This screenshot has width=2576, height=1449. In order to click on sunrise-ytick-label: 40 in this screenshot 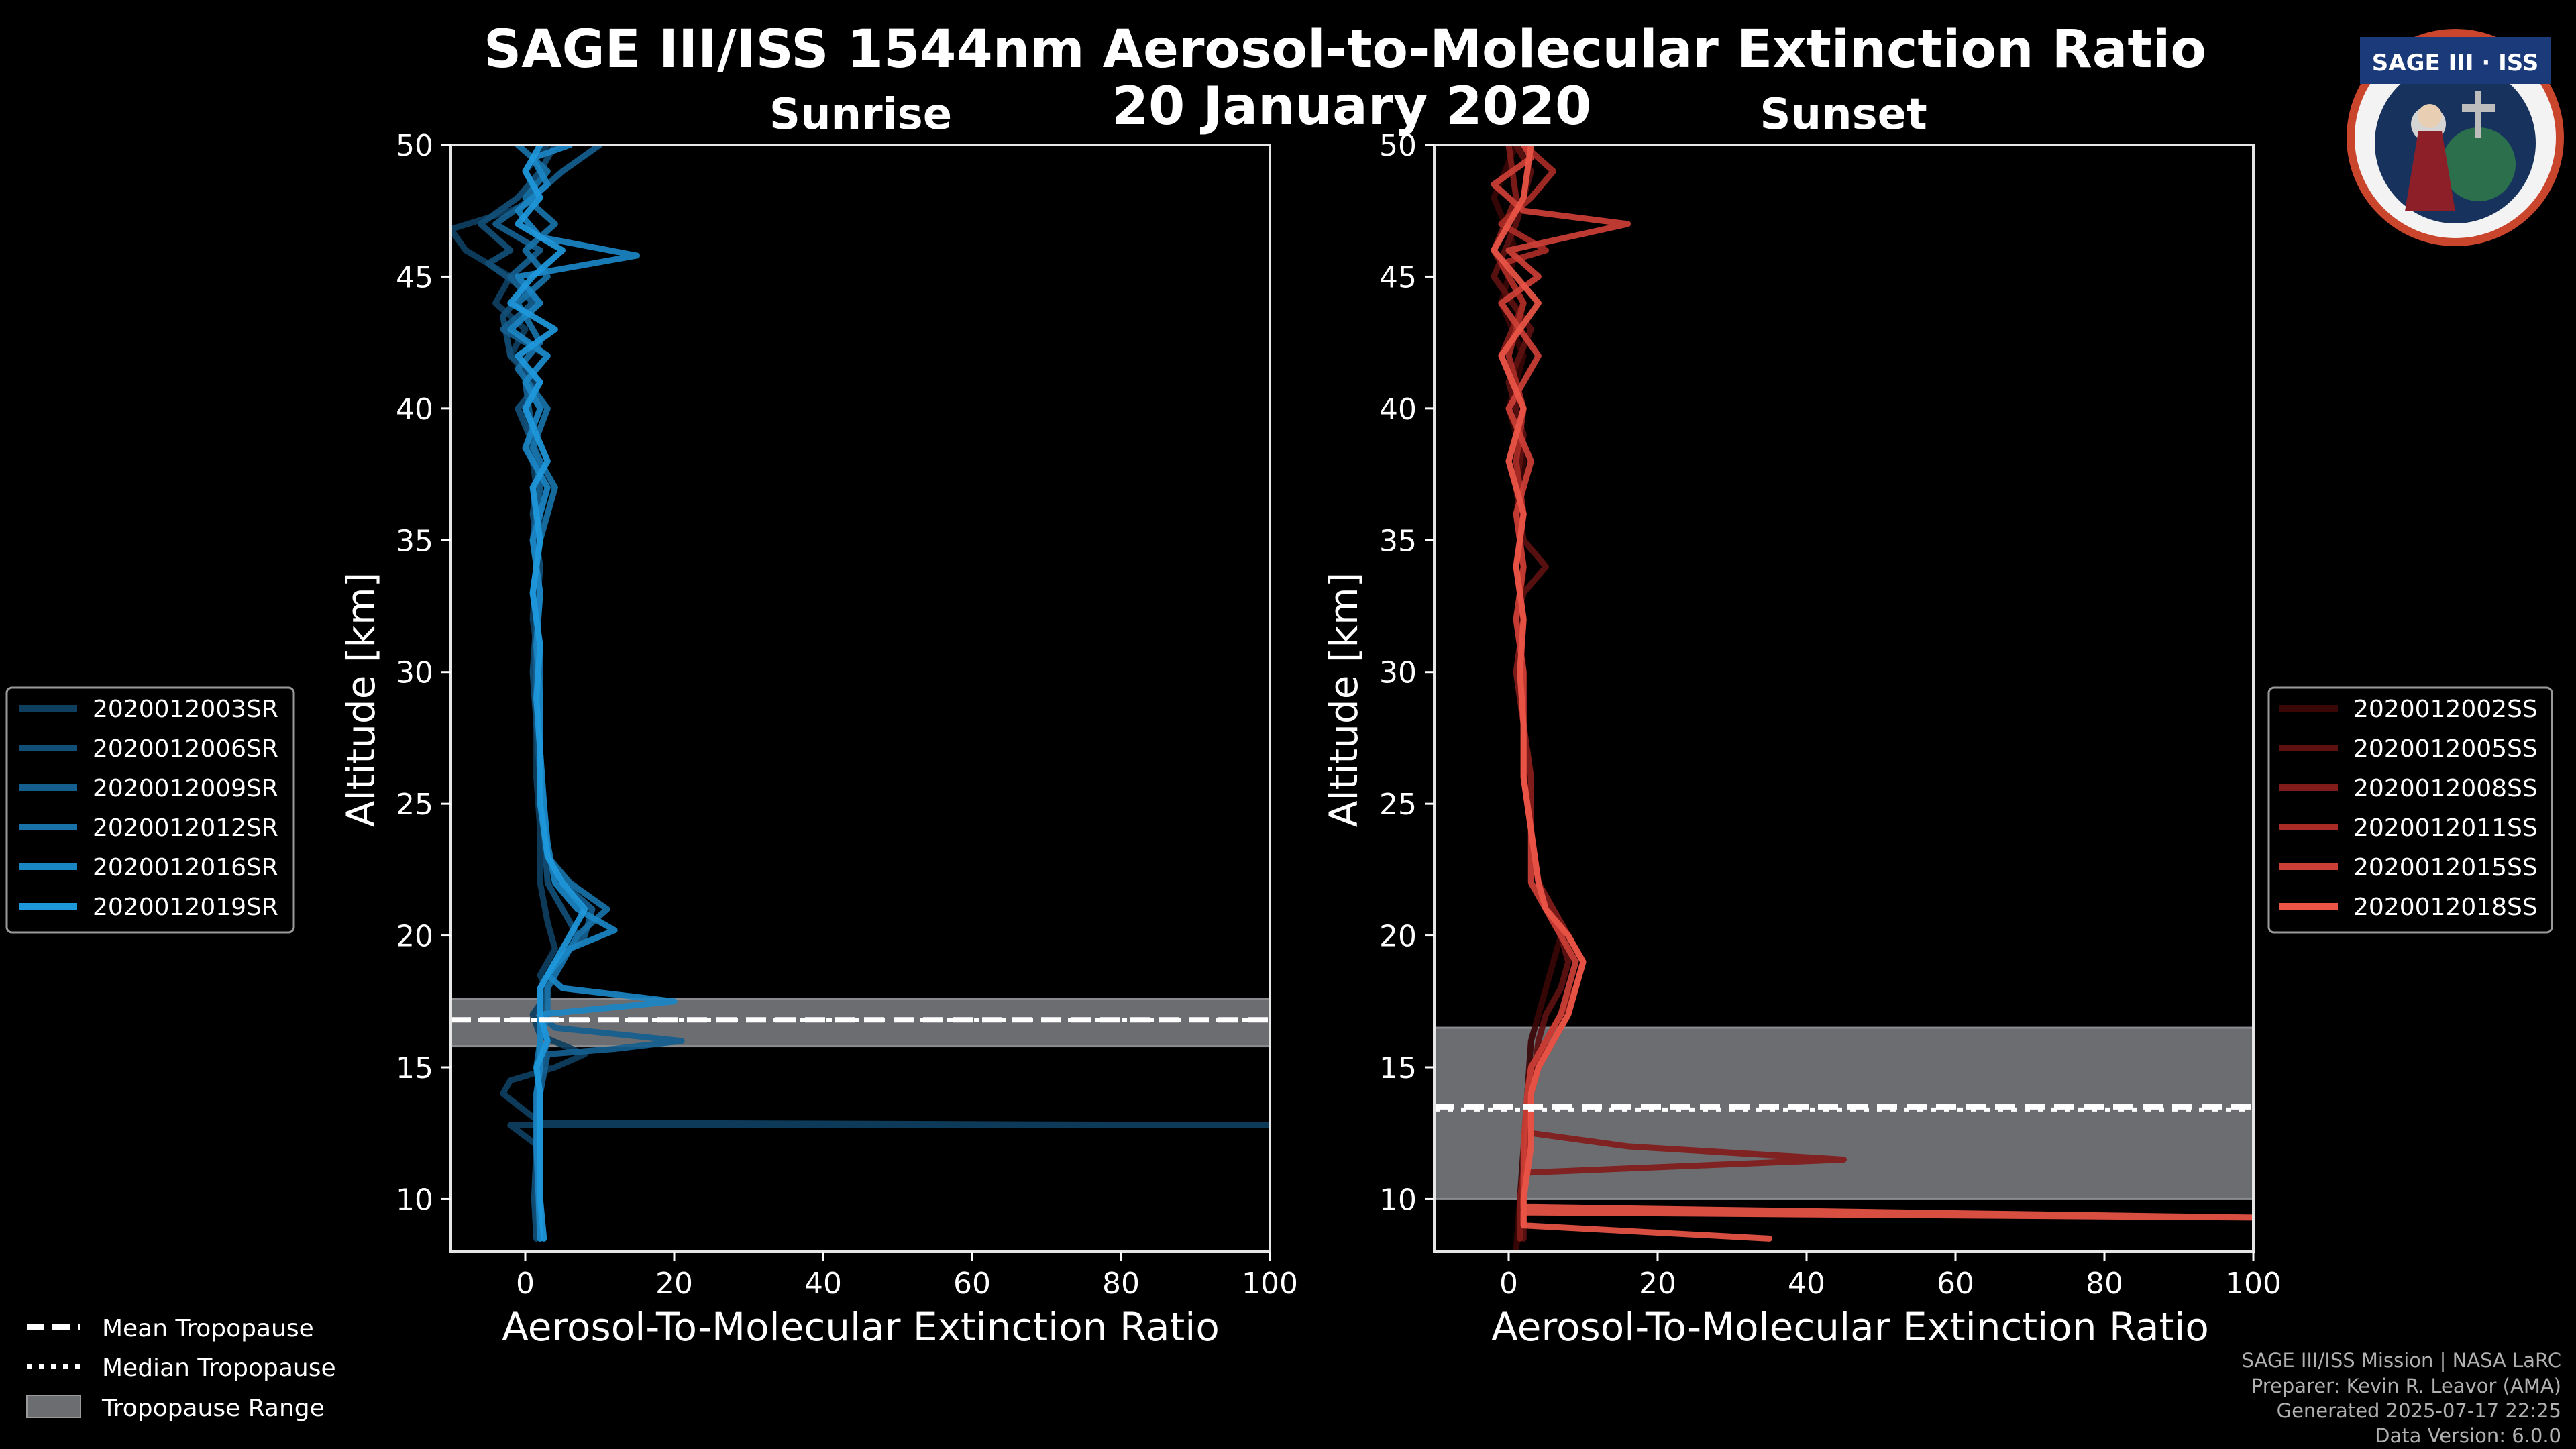, I will do `click(414, 409)`.